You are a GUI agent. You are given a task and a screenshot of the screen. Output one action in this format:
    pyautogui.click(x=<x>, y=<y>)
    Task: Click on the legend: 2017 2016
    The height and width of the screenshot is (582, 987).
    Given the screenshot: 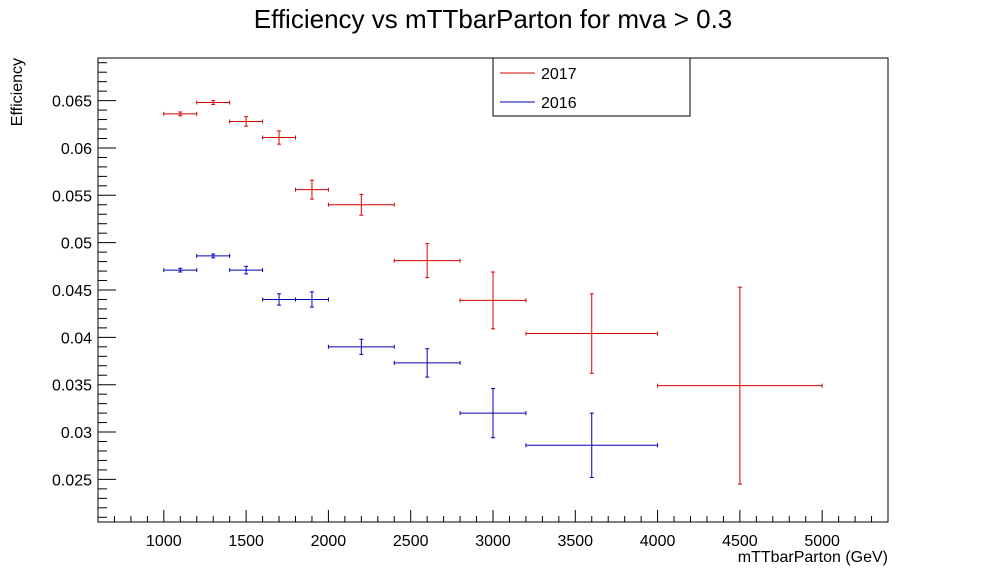 What is the action you would take?
    pyautogui.click(x=591, y=87)
    